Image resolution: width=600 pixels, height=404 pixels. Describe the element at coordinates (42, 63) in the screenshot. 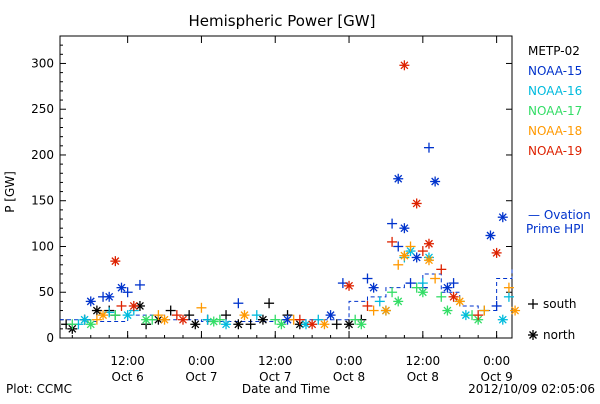

I see `y-tick-label: 300` at that location.